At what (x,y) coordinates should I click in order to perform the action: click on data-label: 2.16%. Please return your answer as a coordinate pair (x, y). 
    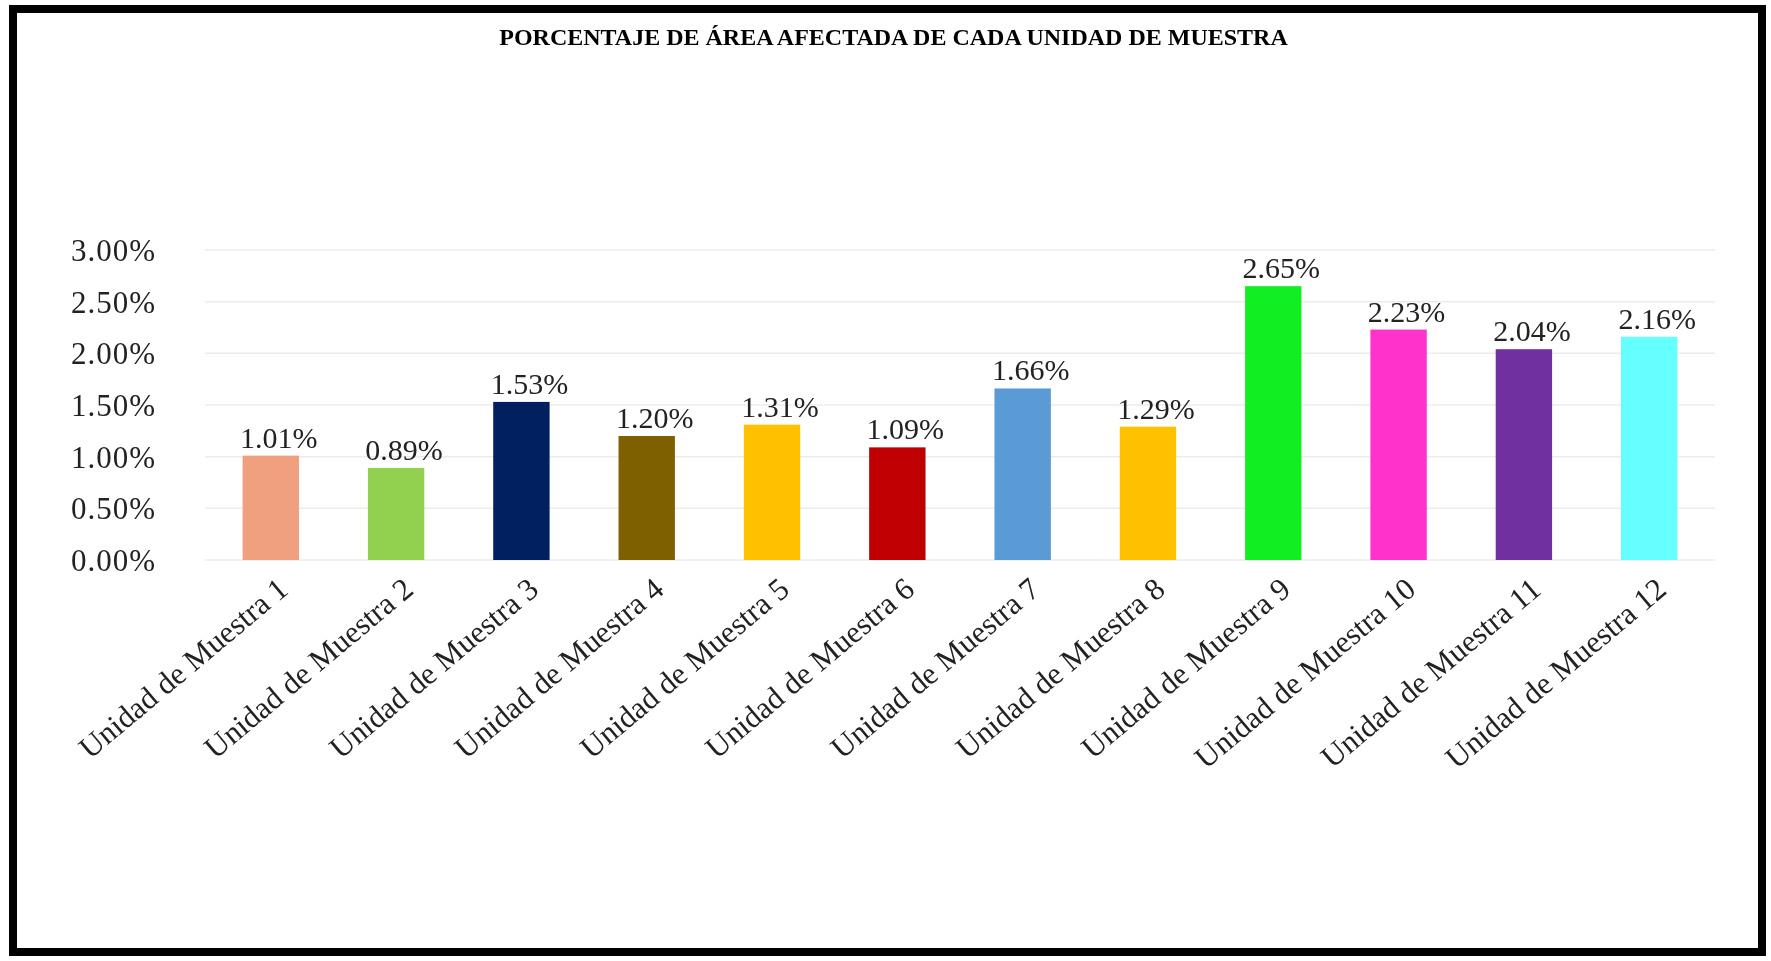
    Looking at the image, I should click on (1657, 318).